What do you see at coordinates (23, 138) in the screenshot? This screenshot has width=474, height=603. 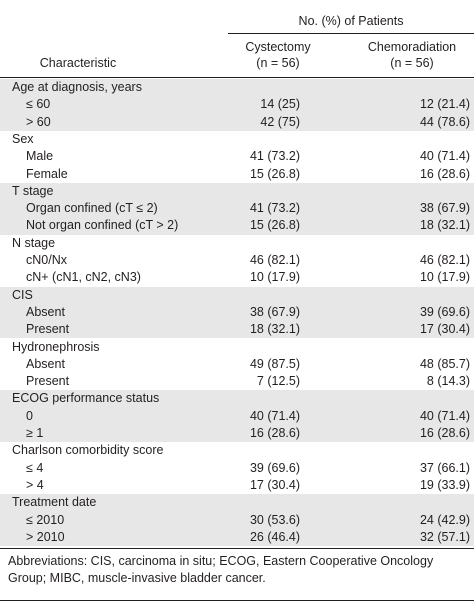 I see `group-label: Sex` at bounding box center [23, 138].